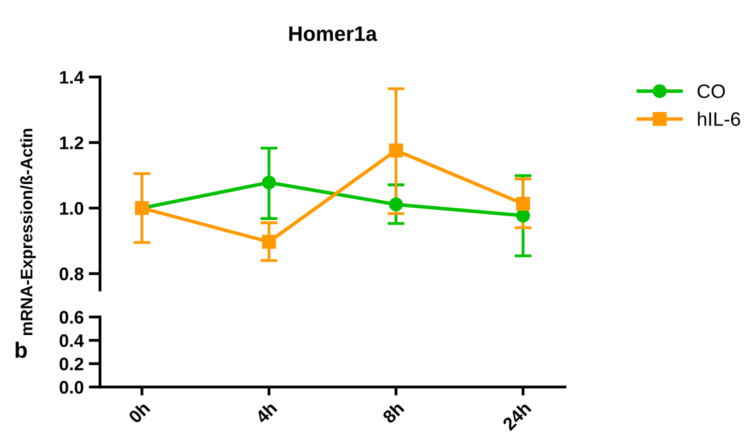  Describe the element at coordinates (72, 208) in the screenshot. I see `y-tick-label: 1.0` at that location.